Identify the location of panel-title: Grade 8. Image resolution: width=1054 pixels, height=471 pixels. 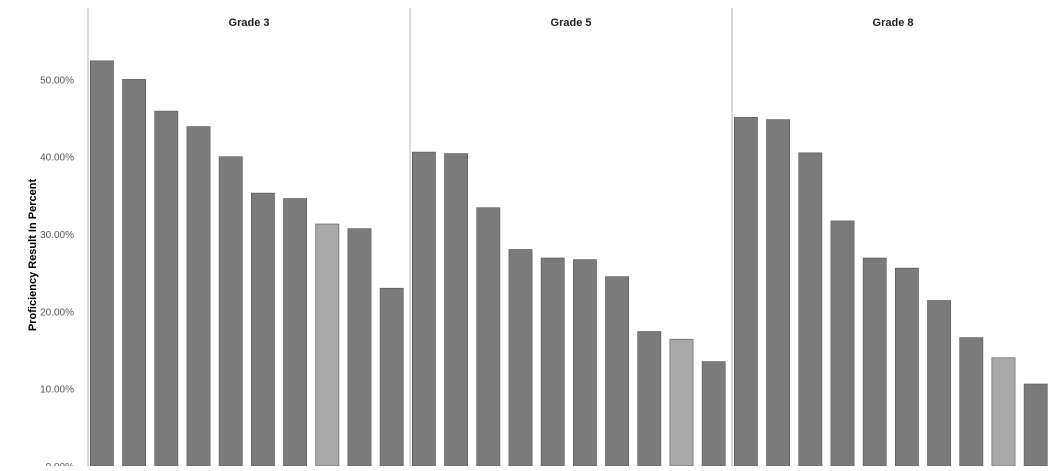
(893, 23).